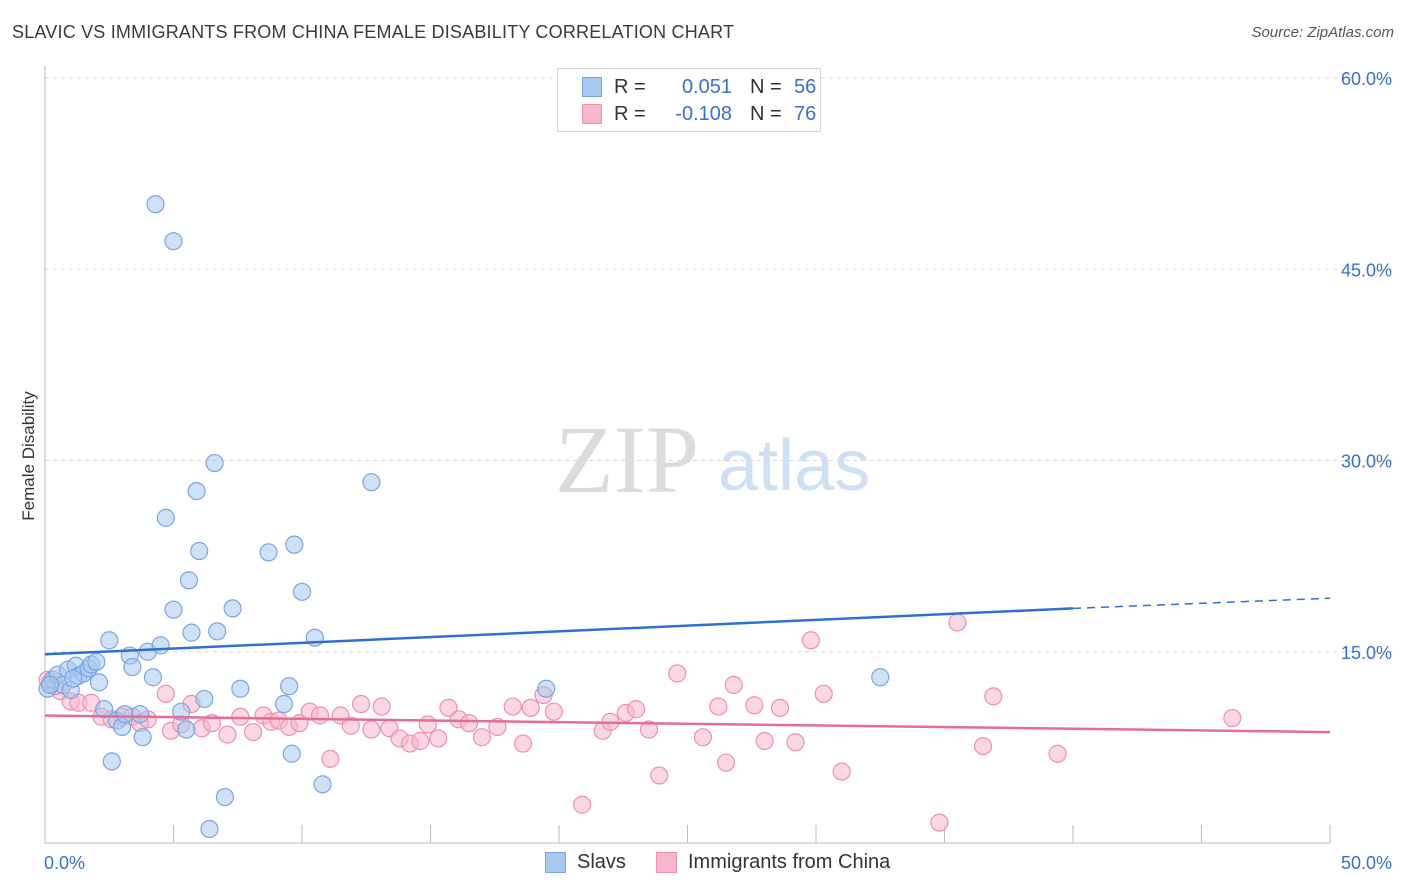 Image resolution: width=1406 pixels, height=892 pixels. I want to click on y-tick-label: 15.0%, so click(1366, 653).